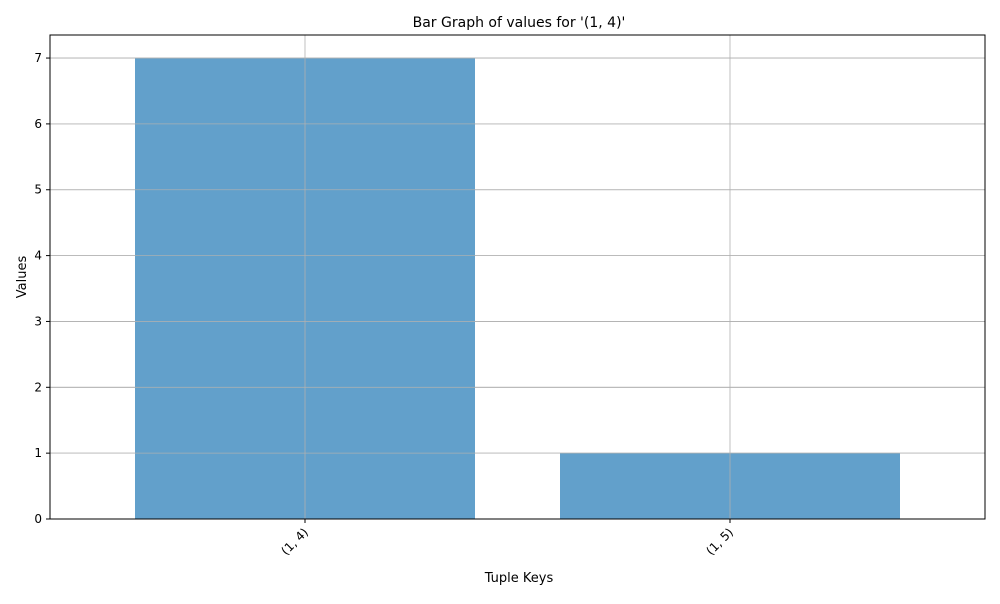  What do you see at coordinates (38, 58) in the screenshot?
I see `y-tick-label: 7` at bounding box center [38, 58].